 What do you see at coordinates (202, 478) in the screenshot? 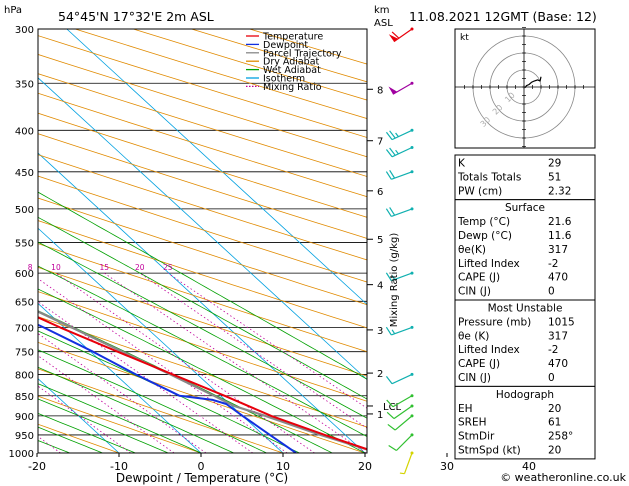
I see `x-axis-label: Dewpoint / Temperature (°C)` at bounding box center [202, 478].